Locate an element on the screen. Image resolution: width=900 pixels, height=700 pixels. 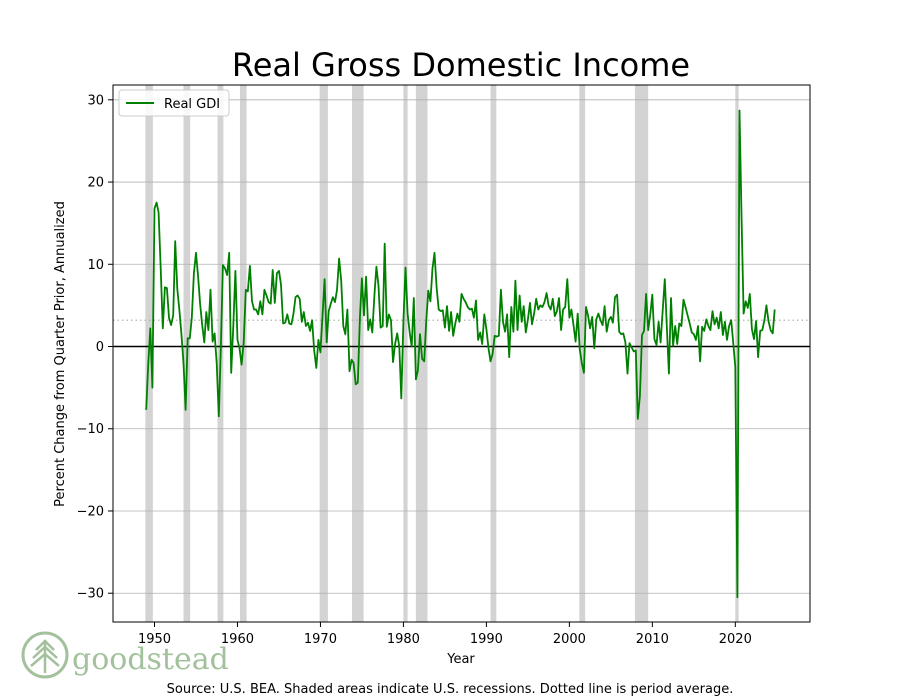
y-axis-ticks: −30 −20 −10 0 10 20 30 is located at coordinates (95, 347).